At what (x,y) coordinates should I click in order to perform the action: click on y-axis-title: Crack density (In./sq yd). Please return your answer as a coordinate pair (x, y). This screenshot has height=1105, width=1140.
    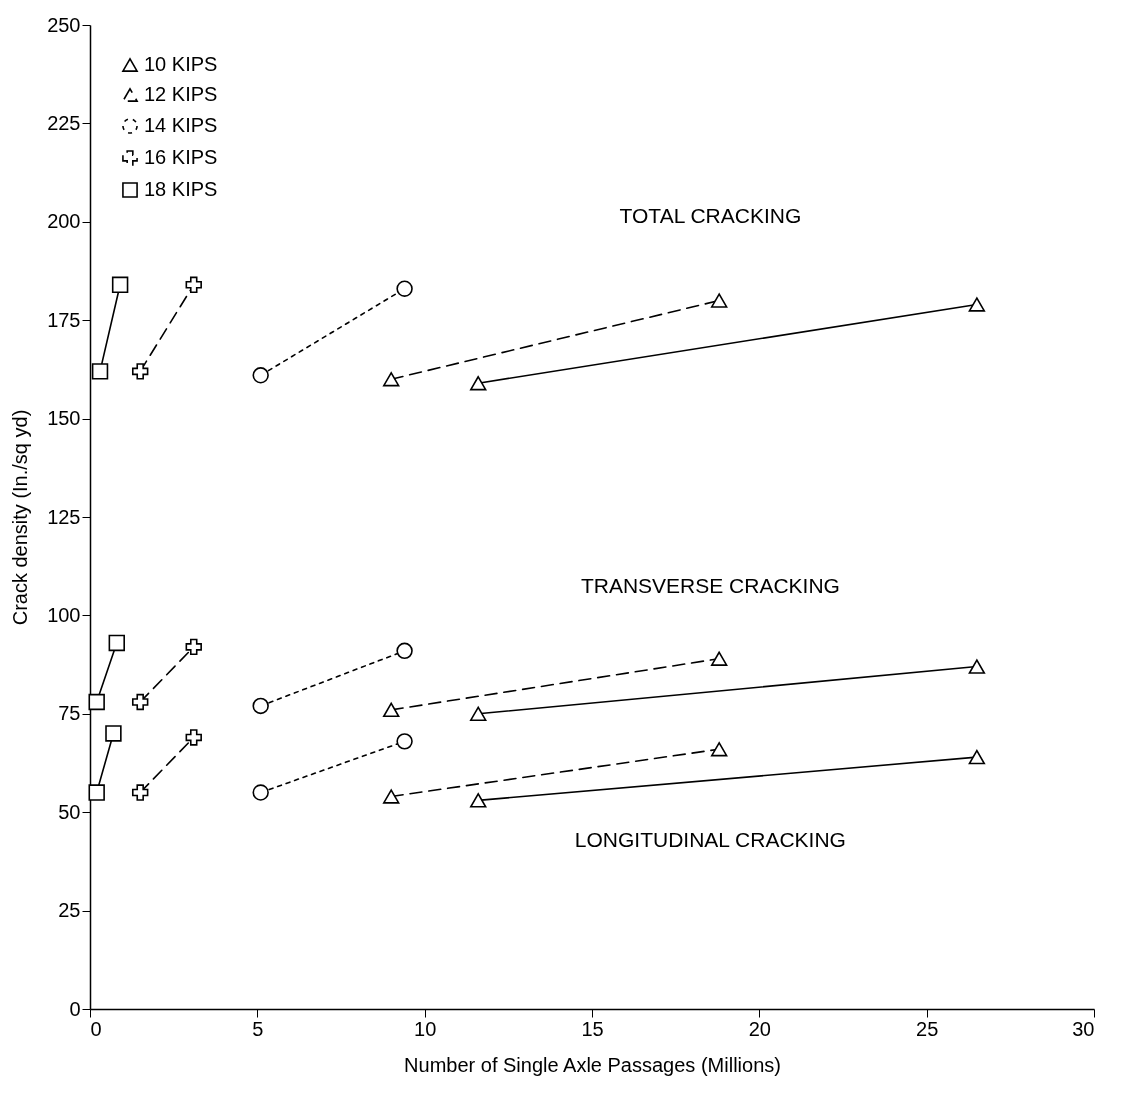
    Looking at the image, I should click on (20, 517).